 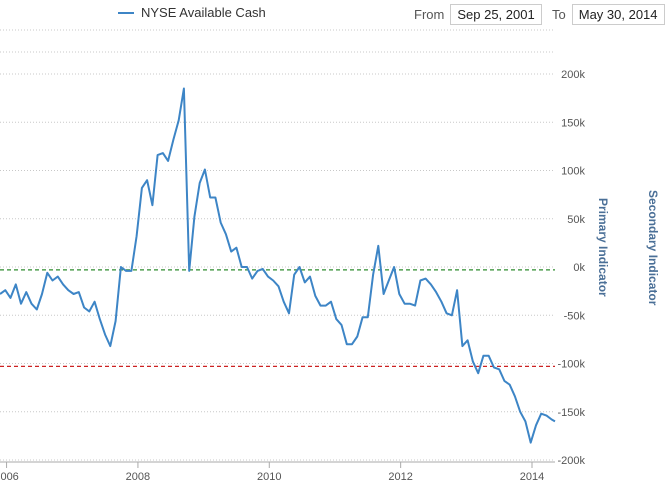 I want to click on range-from: From Sep 25, 2001, so click(x=478, y=14).